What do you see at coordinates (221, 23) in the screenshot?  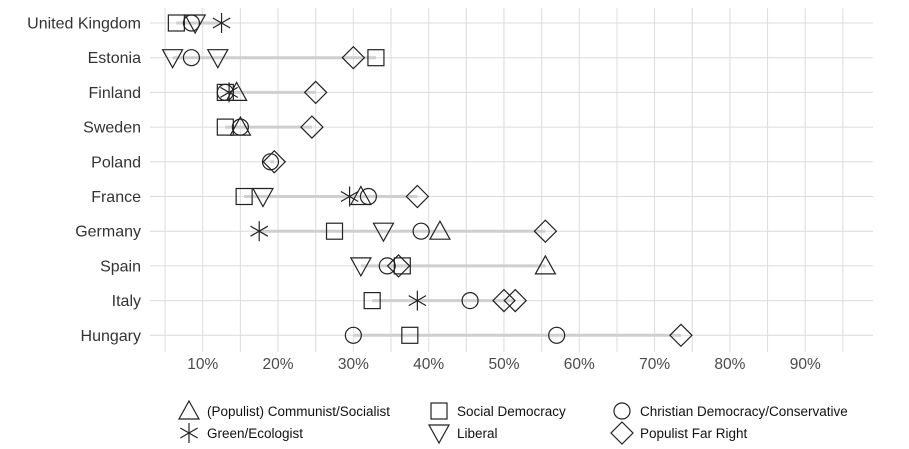 I see `point-asterisk-united-kingdom` at bounding box center [221, 23].